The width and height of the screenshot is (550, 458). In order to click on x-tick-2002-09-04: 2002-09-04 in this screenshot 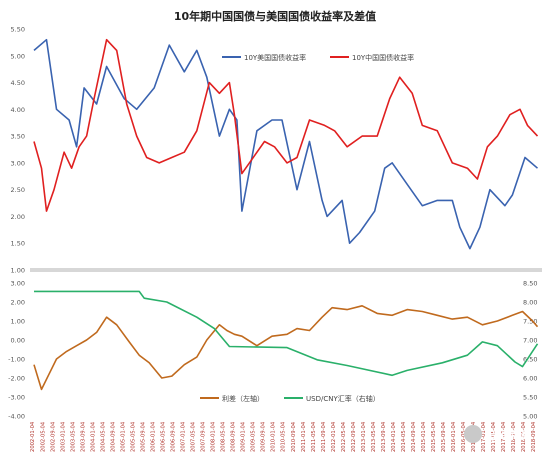, I will do `click(53, 436)`.